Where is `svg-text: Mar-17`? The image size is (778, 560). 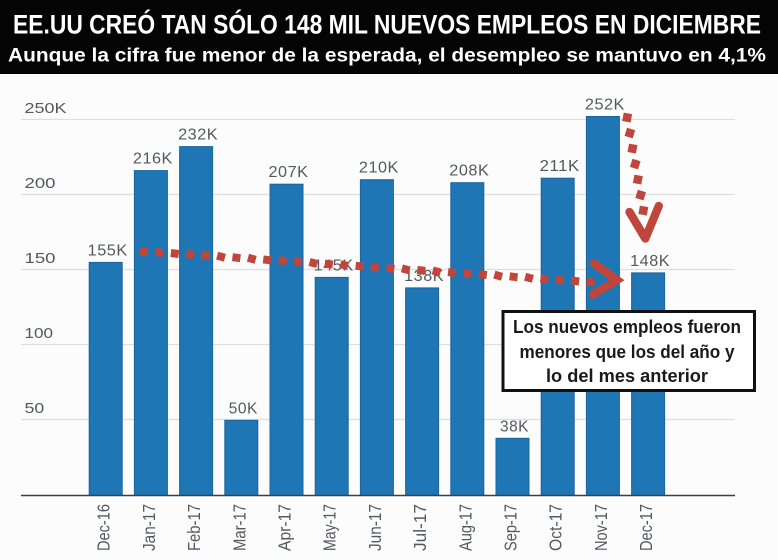
svg-text: Mar-17 is located at coordinates (239, 527).